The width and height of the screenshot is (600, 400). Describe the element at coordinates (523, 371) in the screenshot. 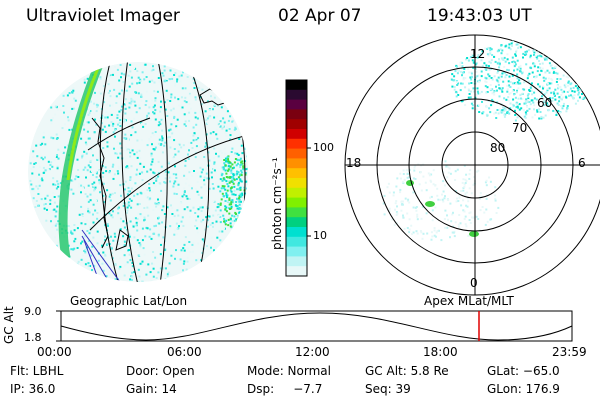

I see `glat-status: GLat: −65.0` at that location.